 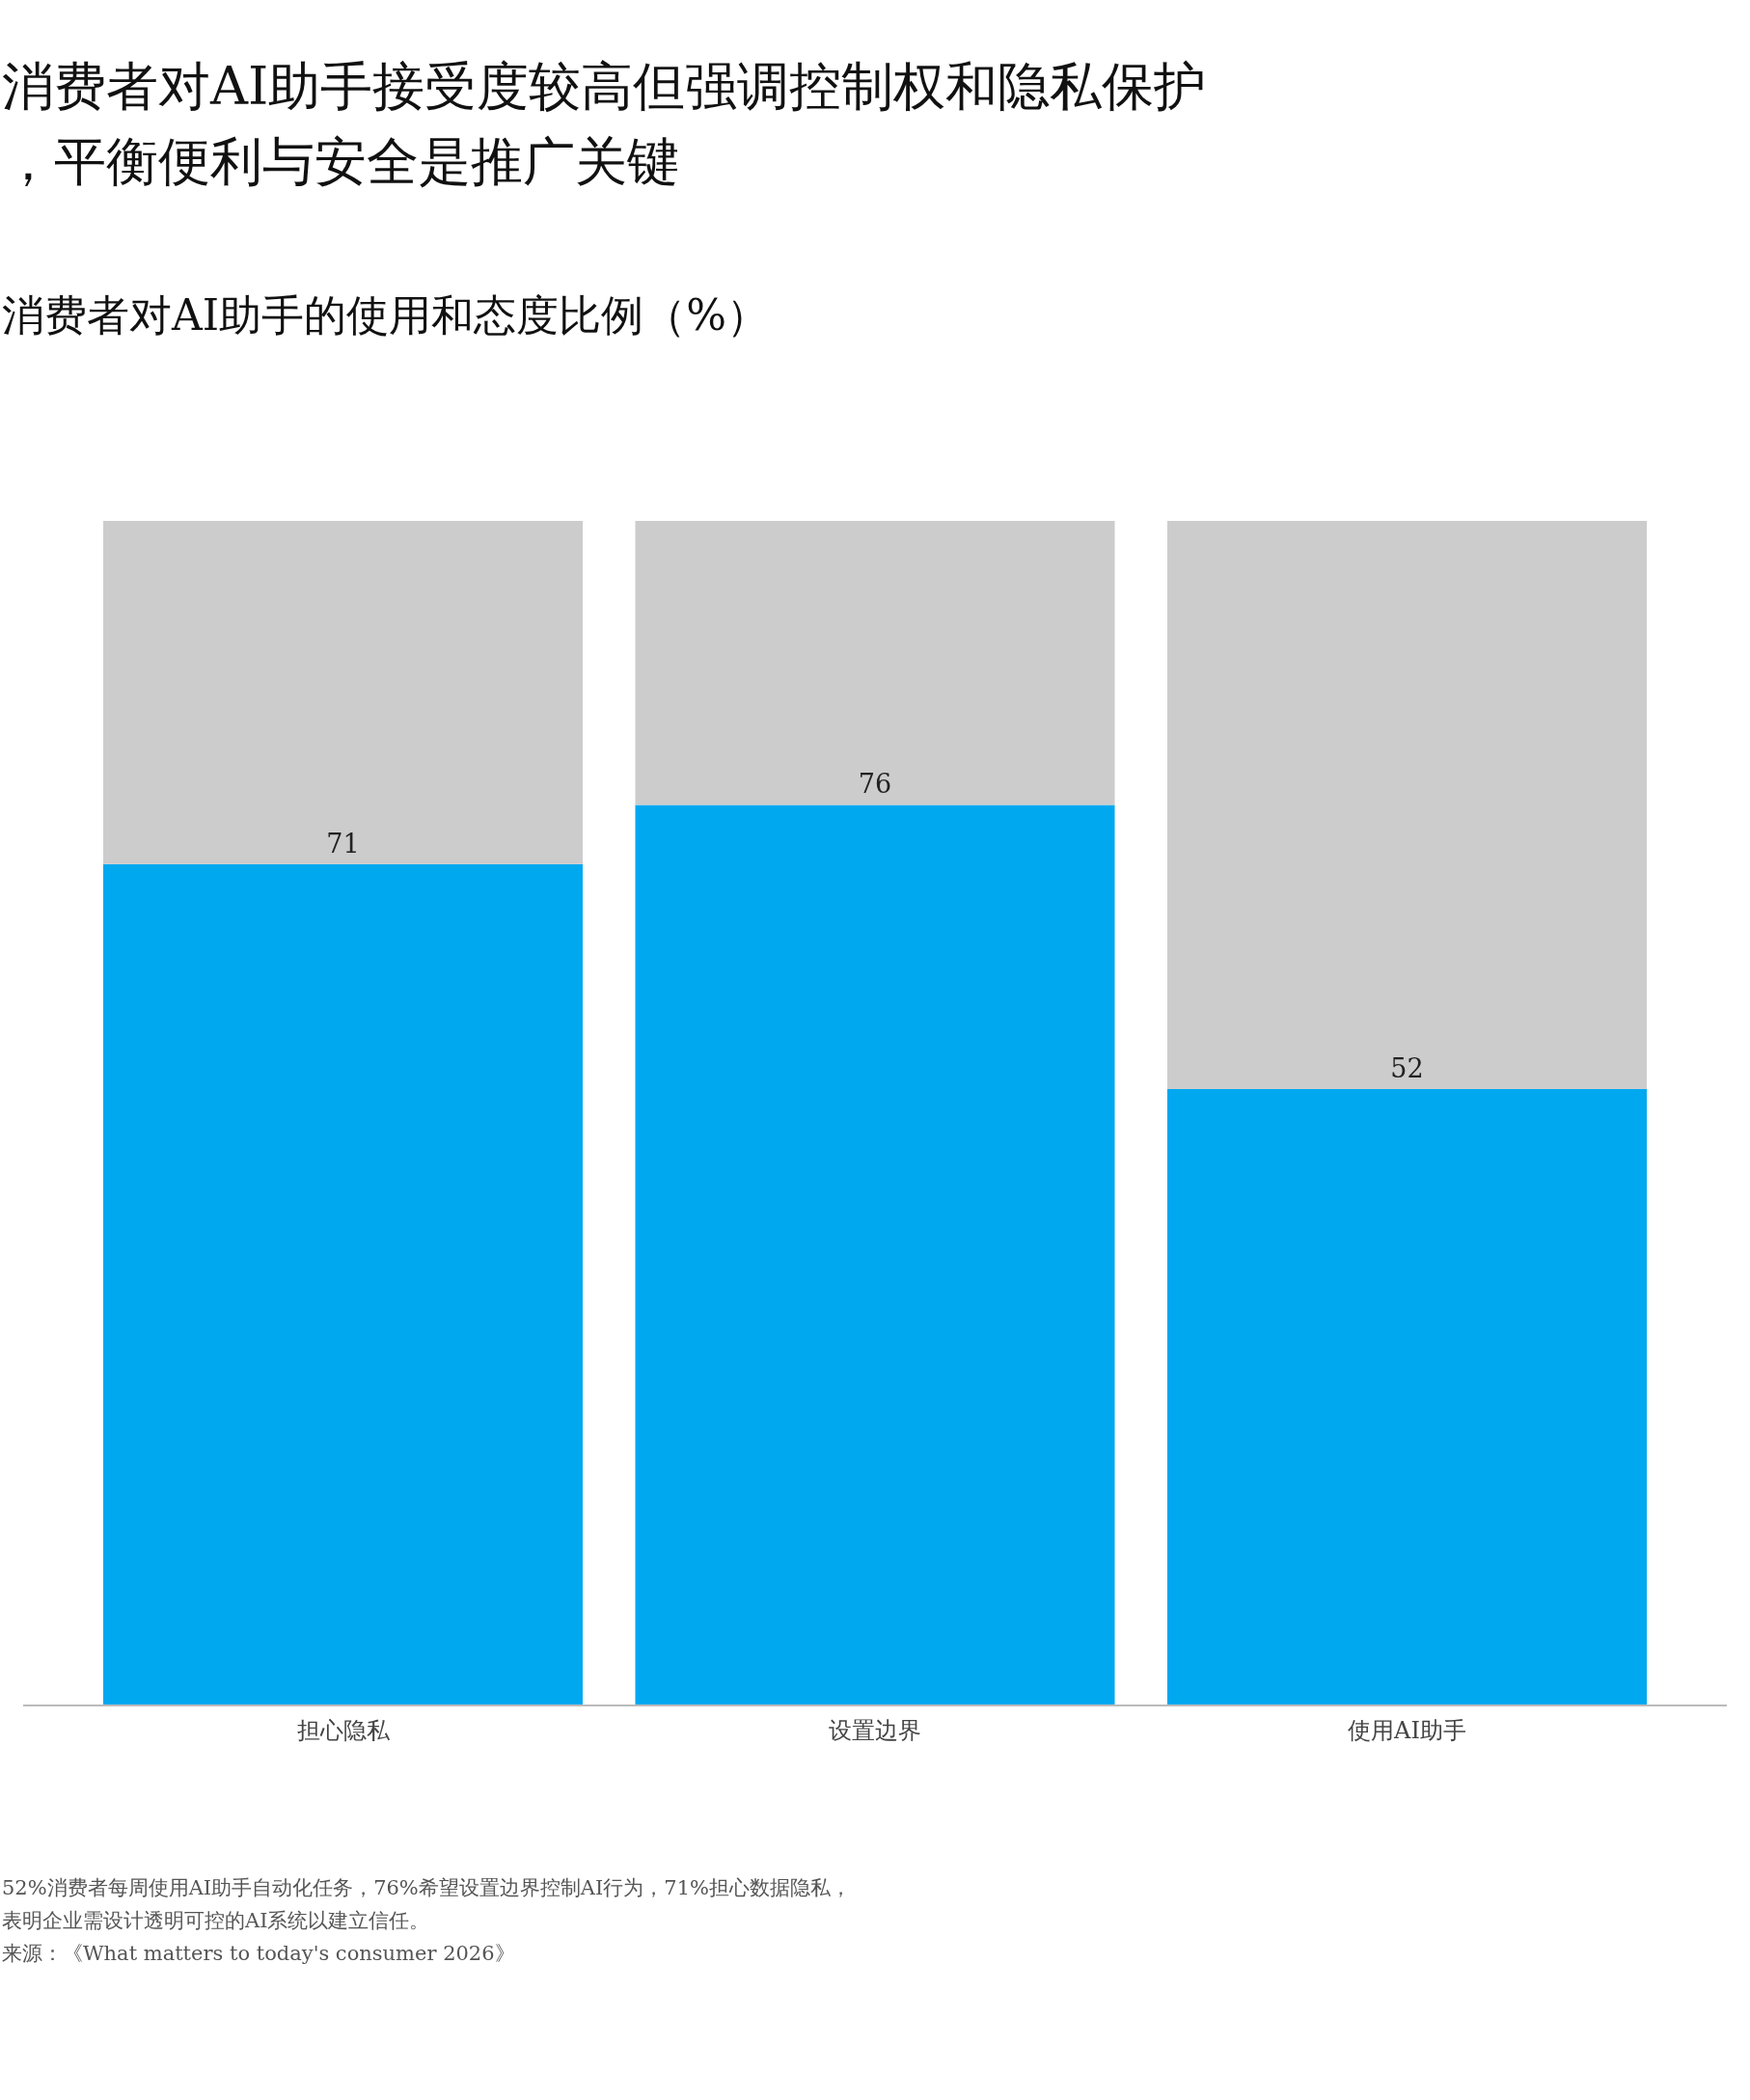 I want to click on x-tick-label: 设置边界, so click(x=875, y=1730).